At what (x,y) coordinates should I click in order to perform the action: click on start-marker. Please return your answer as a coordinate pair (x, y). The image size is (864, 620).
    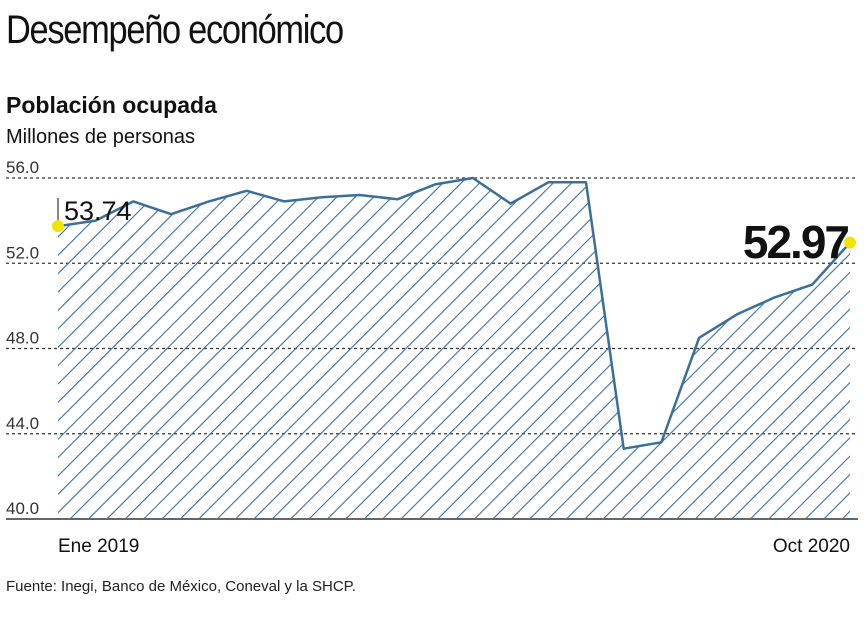
    Looking at the image, I should click on (58, 226).